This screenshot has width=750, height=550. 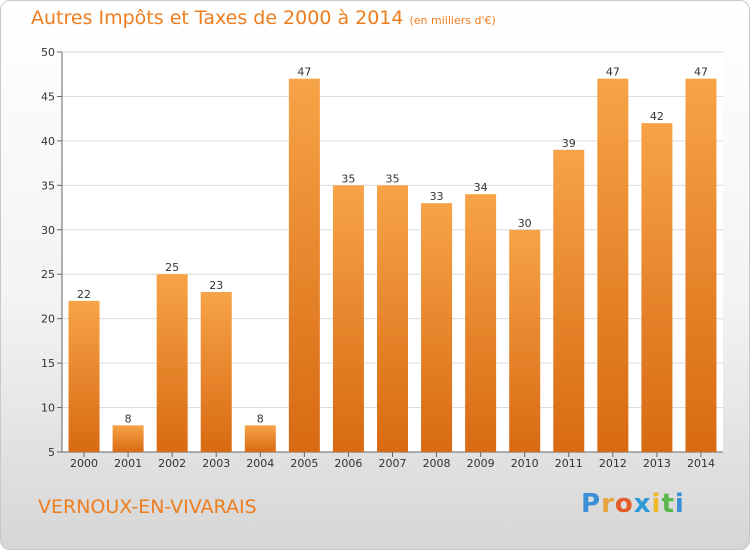 I want to click on data-label: 25, so click(x=172, y=267).